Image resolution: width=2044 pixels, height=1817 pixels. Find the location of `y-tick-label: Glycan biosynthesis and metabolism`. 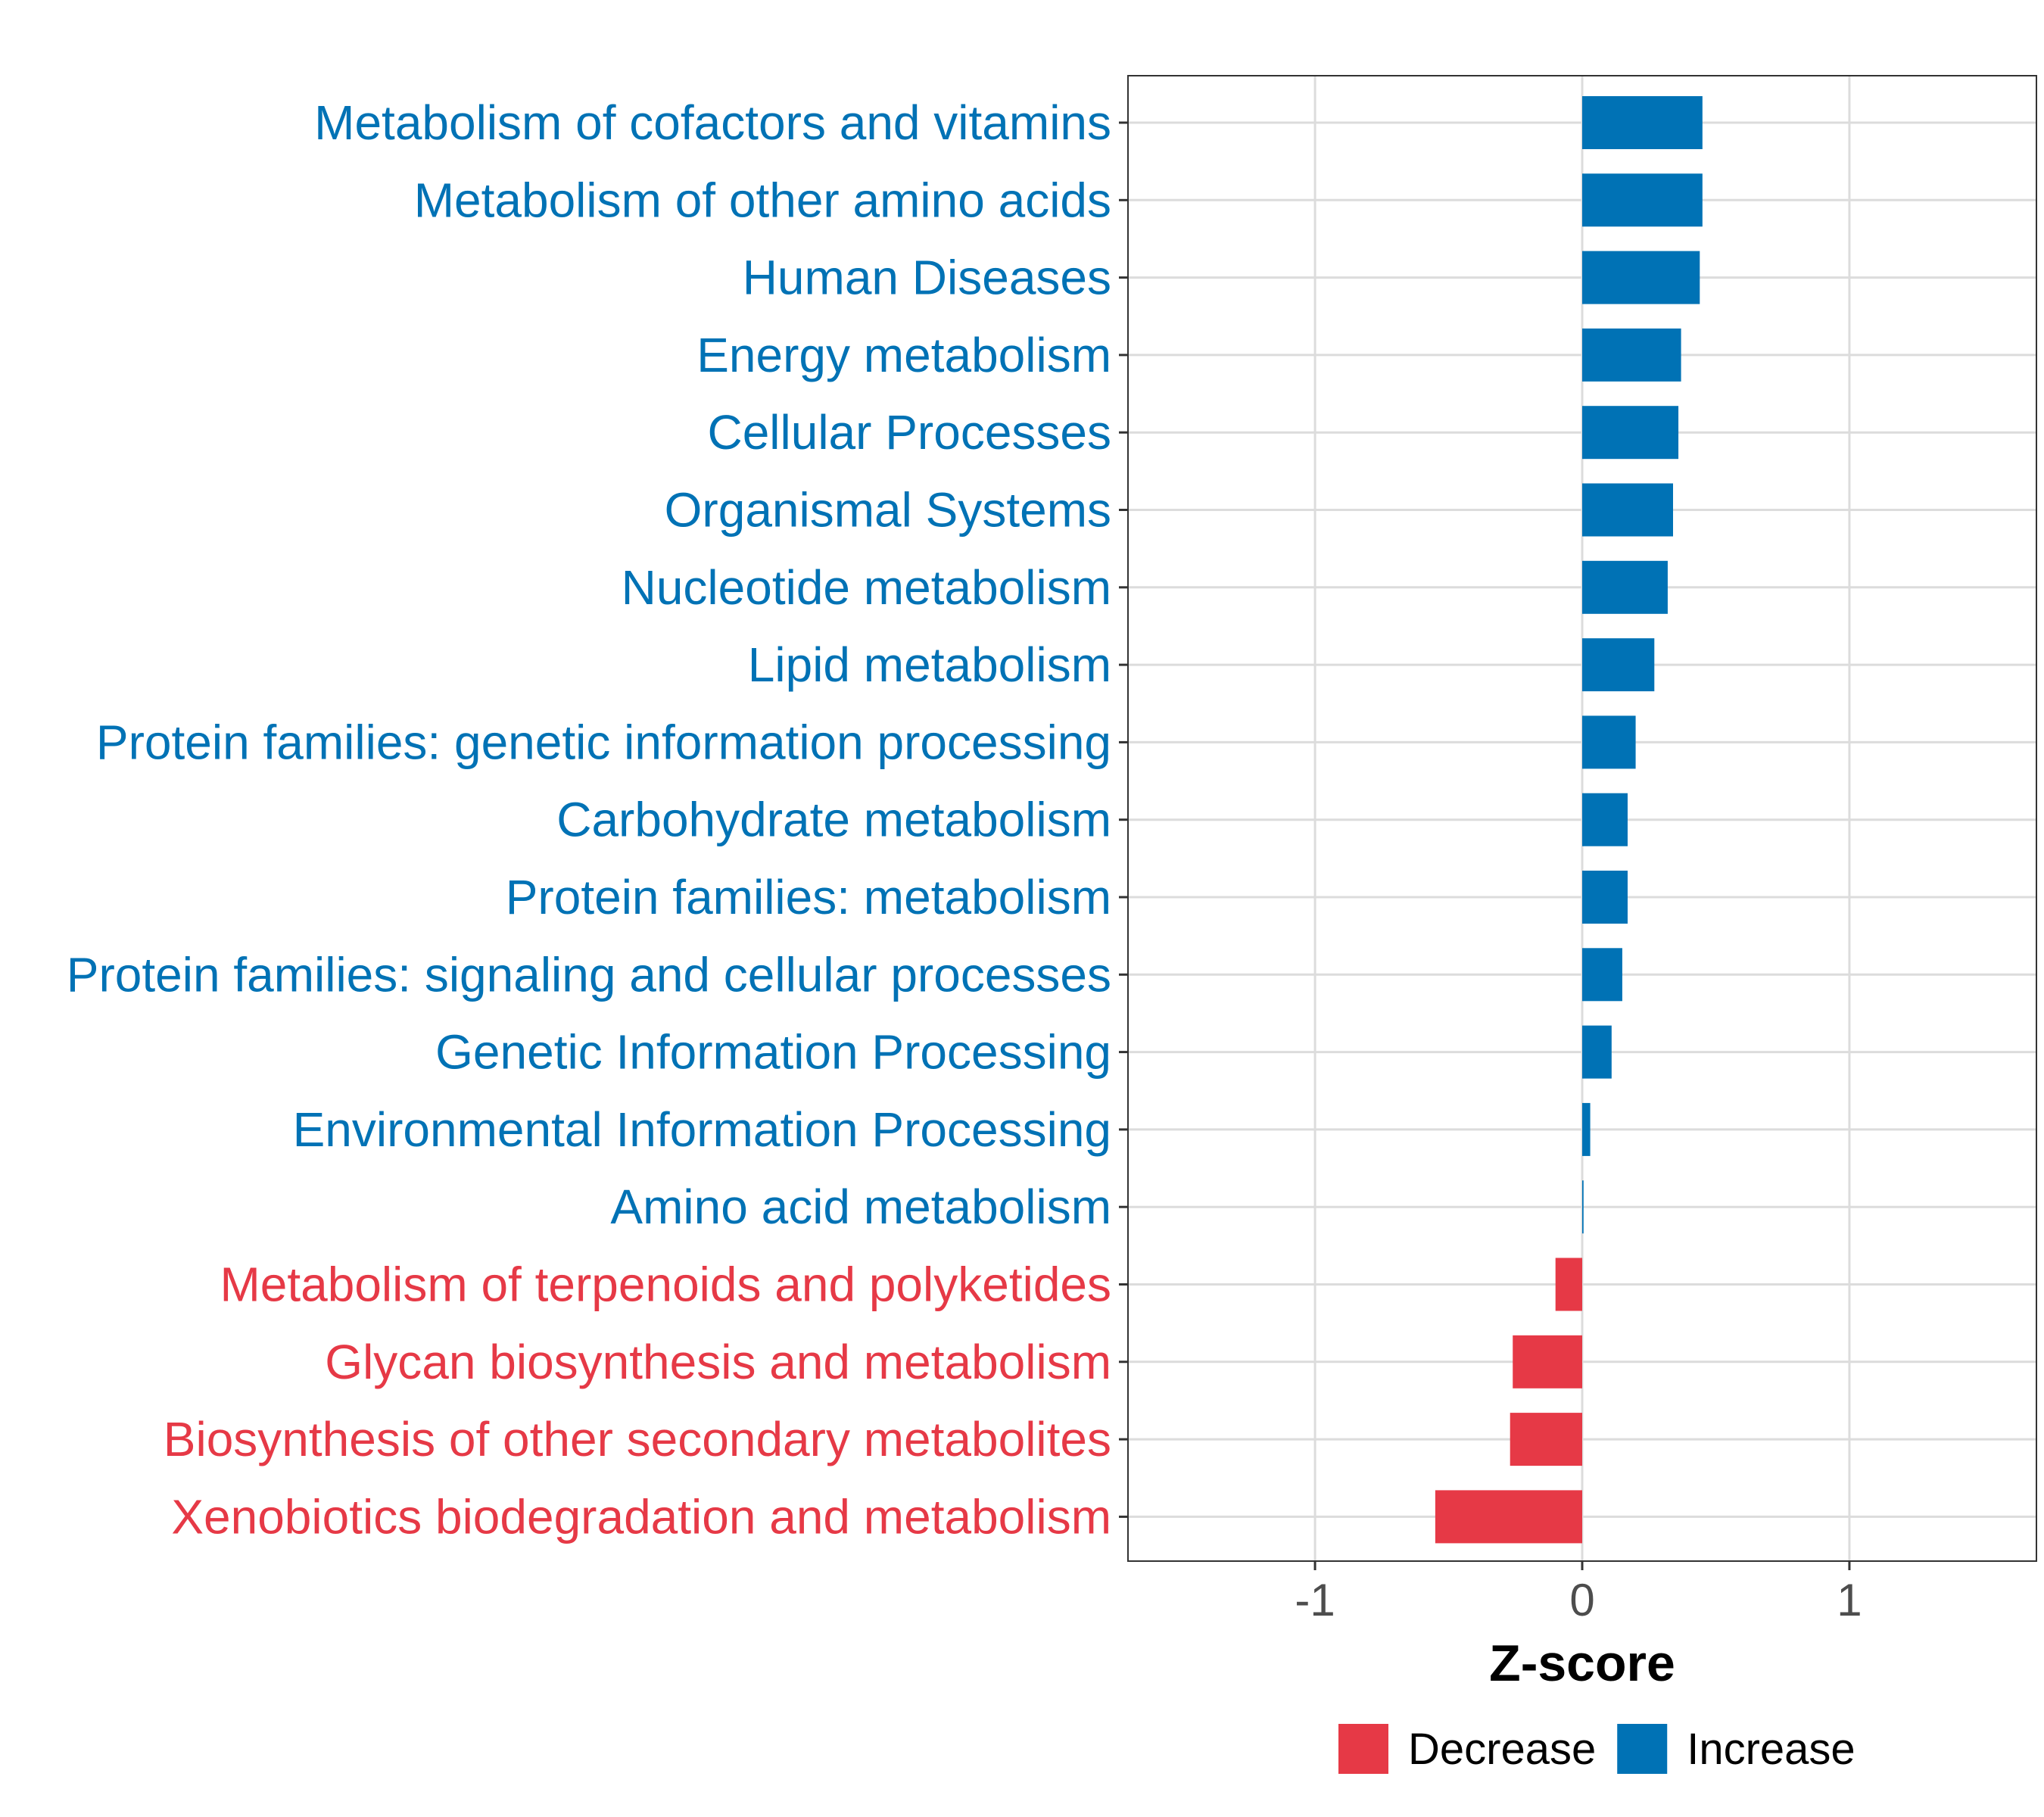

y-tick-label: Glycan biosynthesis and metabolism is located at coordinates (718, 1362).